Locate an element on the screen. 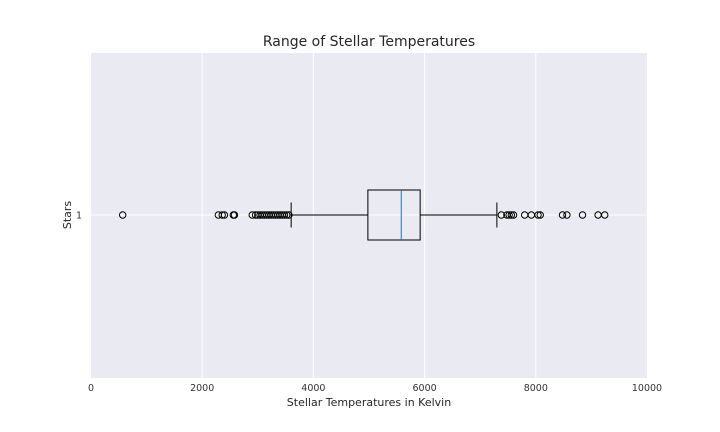 The image size is (720, 432). y-tick-label: 1 is located at coordinates (79, 216).